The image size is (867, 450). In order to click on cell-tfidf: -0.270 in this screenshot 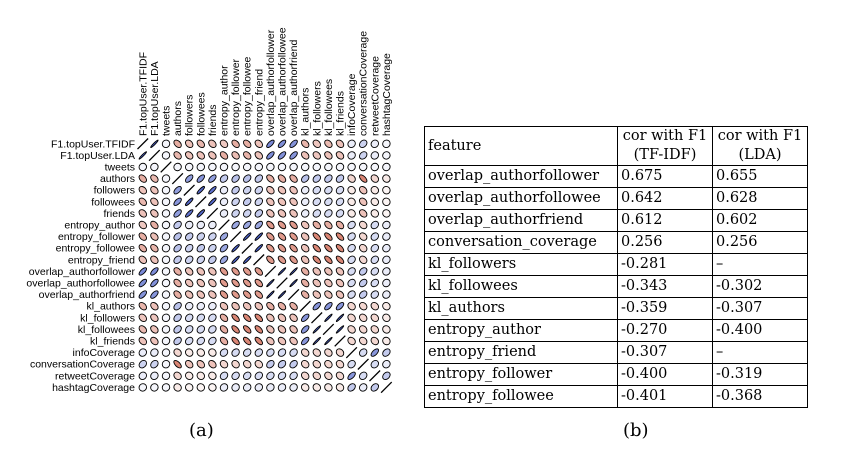, I will do `click(665, 330)`.